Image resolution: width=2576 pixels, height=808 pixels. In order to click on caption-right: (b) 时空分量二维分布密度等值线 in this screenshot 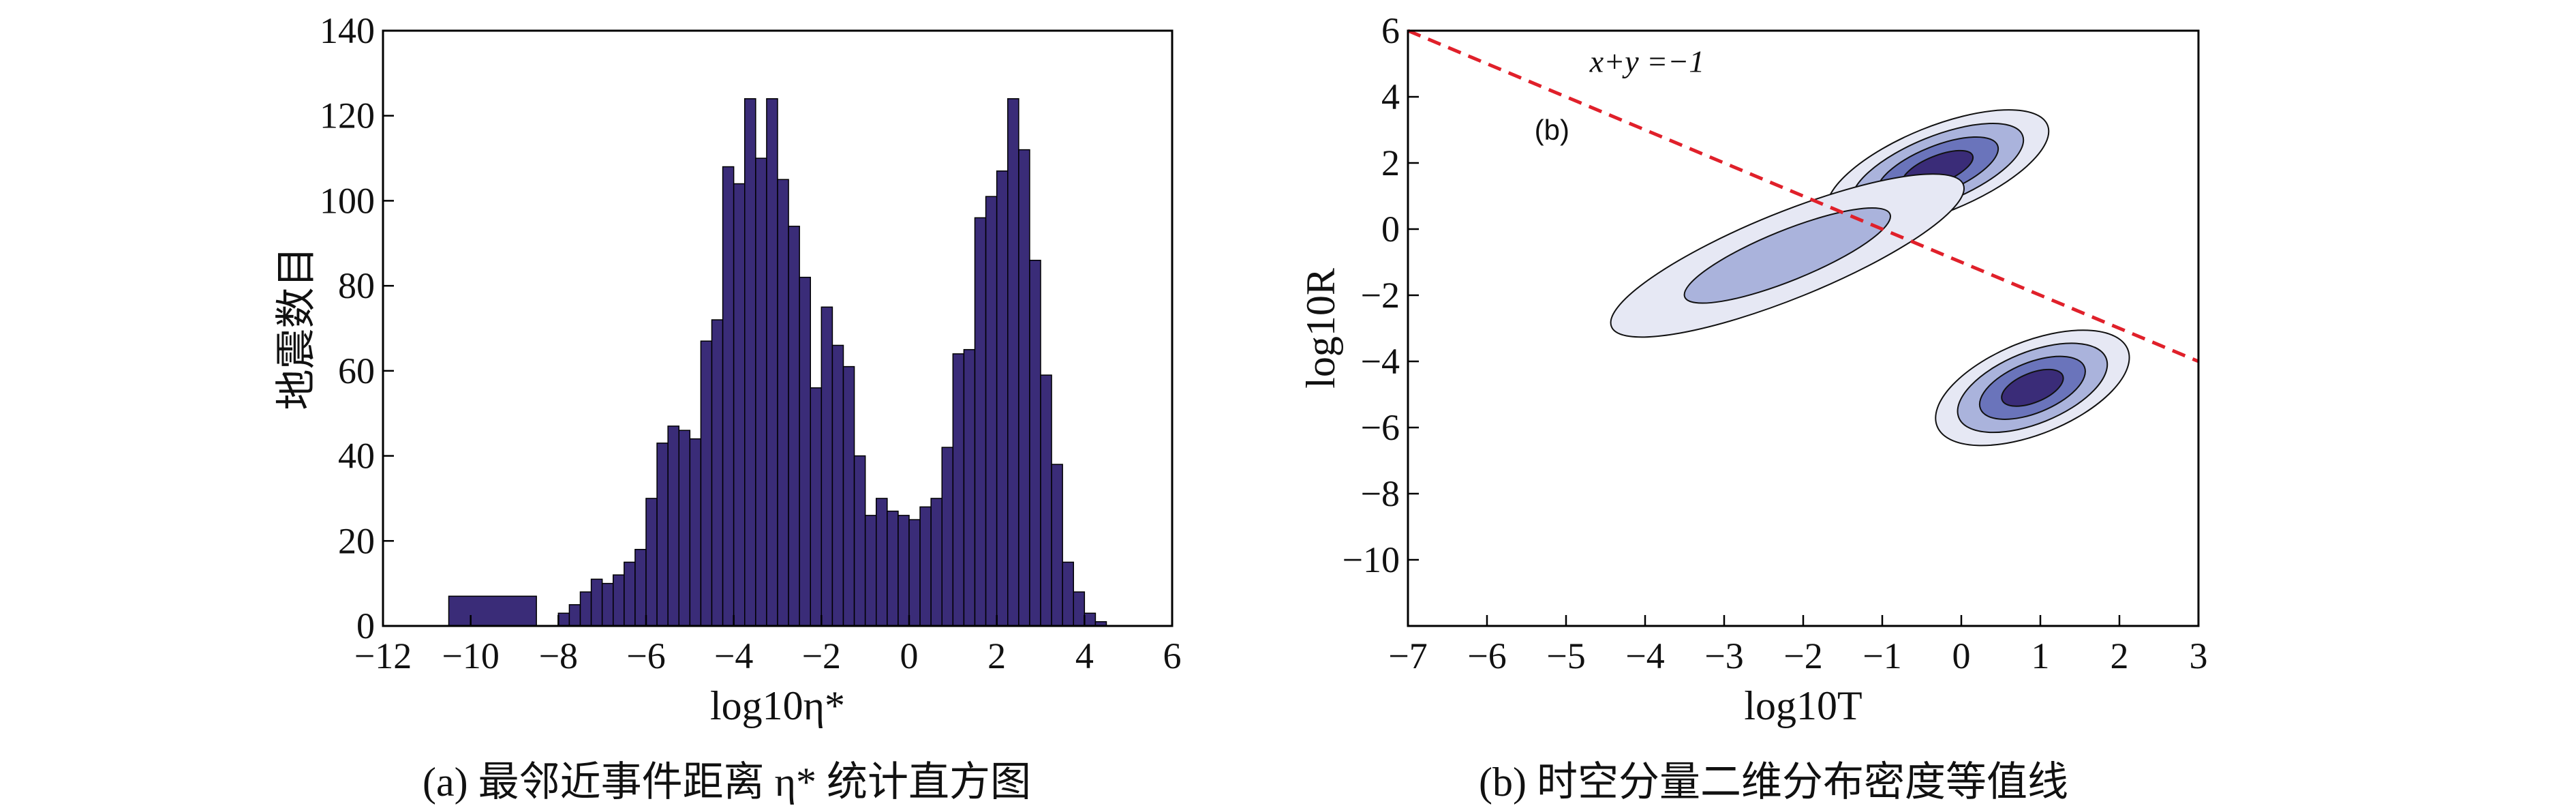, I will do `click(1773, 783)`.